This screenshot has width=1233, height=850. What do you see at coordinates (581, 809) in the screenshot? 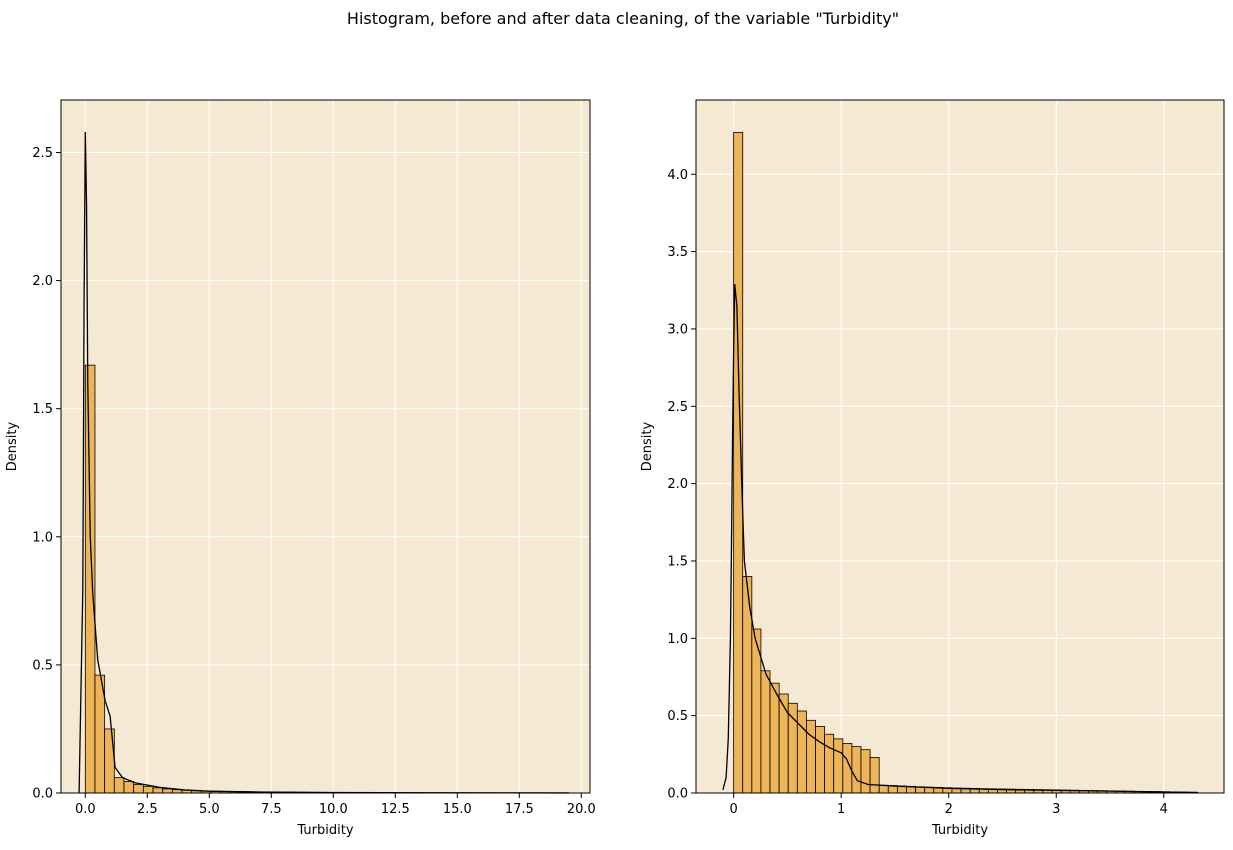
I see `x-tick-label: 20.0` at bounding box center [581, 809].